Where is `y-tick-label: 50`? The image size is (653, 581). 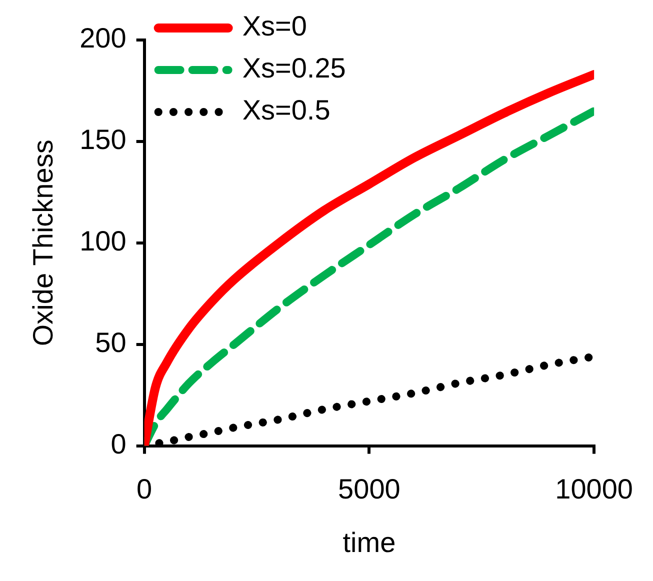 y-tick-label: 50 is located at coordinates (110, 342).